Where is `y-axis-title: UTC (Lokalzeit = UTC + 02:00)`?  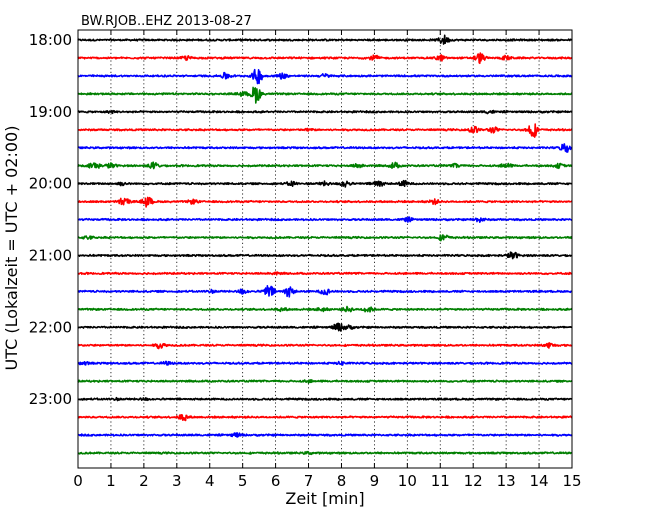 y-axis-title: UTC (Lokalzeit = UTC + 02:00) is located at coordinates (11, 248).